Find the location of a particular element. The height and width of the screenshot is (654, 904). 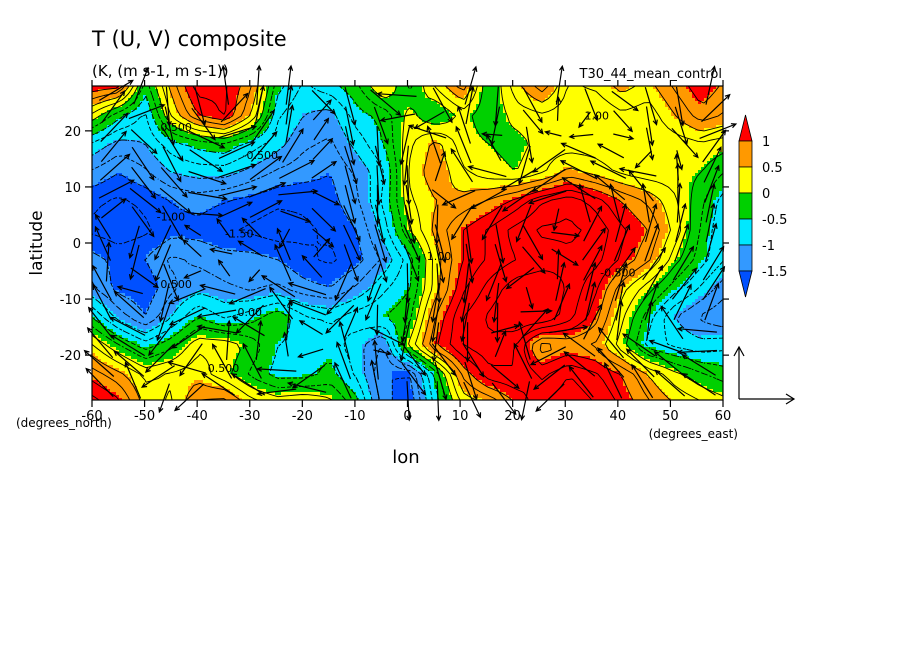

colorbar-swatch is located at coordinates (745, 128).